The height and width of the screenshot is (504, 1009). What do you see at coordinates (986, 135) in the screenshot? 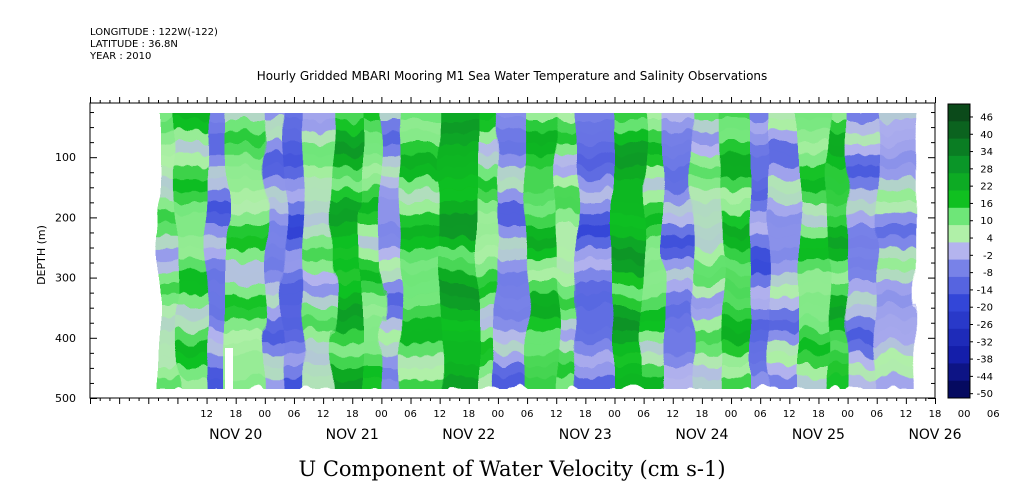
I see `colorbar-label: 40` at bounding box center [986, 135].